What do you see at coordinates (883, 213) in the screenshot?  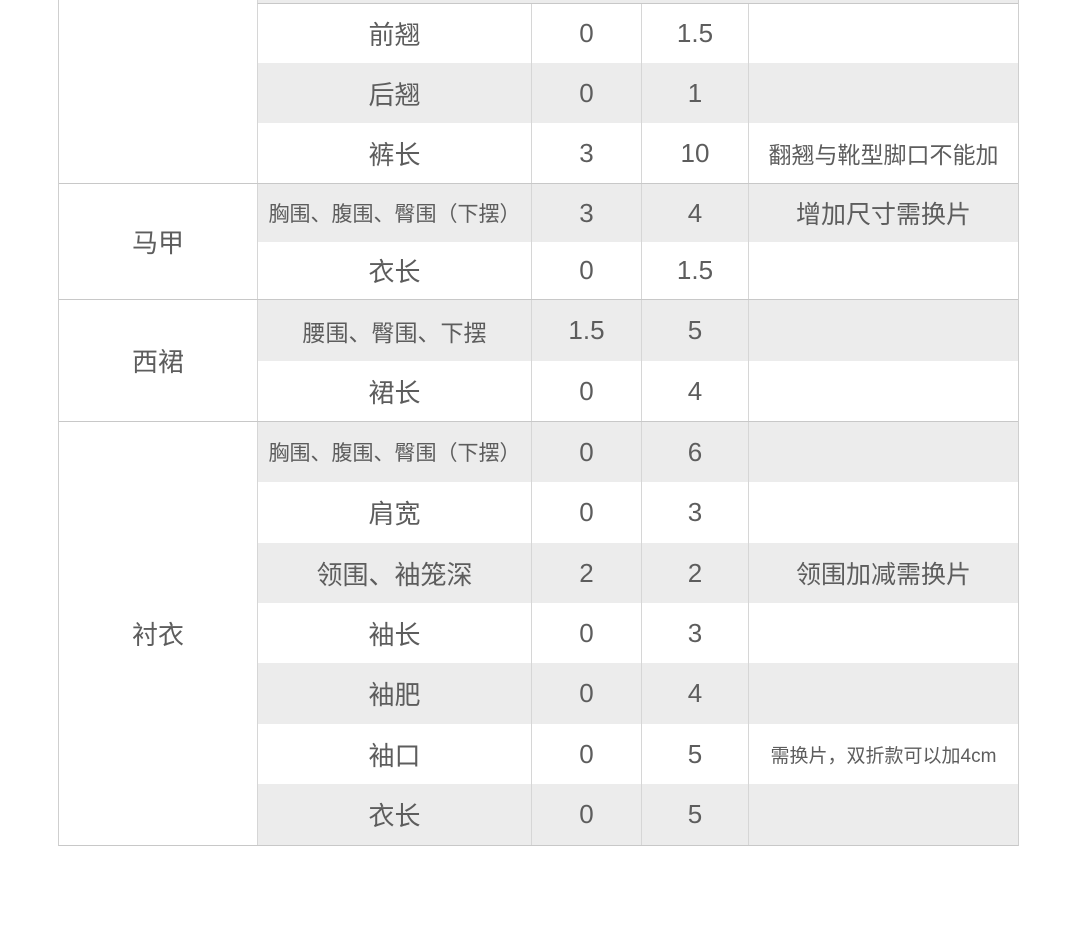 I see `note-cell: 增加尺寸需换片` at bounding box center [883, 213].